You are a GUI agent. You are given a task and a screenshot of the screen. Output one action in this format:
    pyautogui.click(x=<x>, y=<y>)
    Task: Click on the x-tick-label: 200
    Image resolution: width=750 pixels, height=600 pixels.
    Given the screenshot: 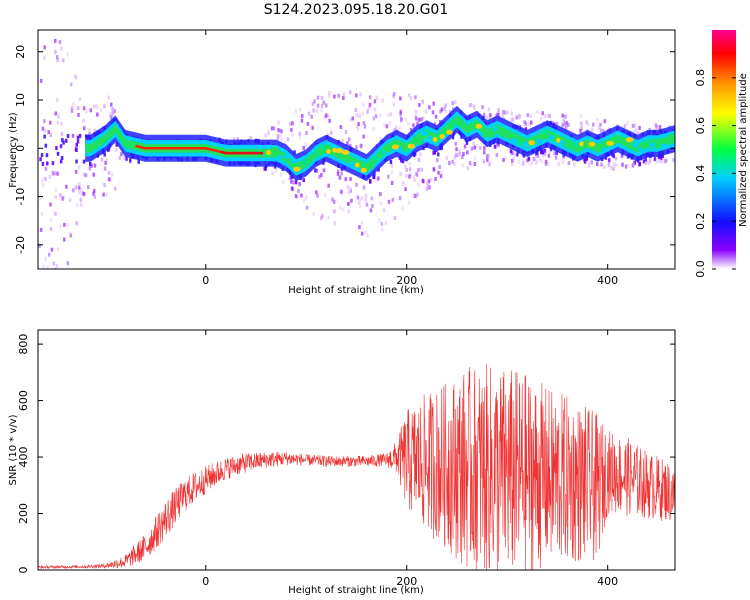 What is the action you would take?
    pyautogui.click(x=406, y=581)
    